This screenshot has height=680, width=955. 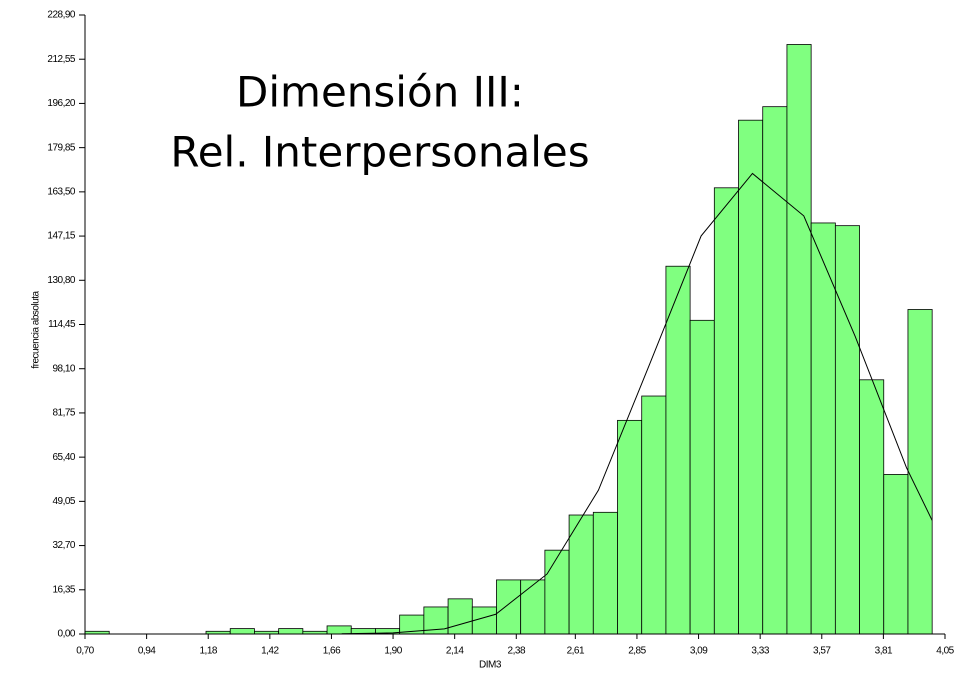 What do you see at coordinates (884, 651) in the screenshot?
I see `x-tick-label: 3,81` at bounding box center [884, 651].